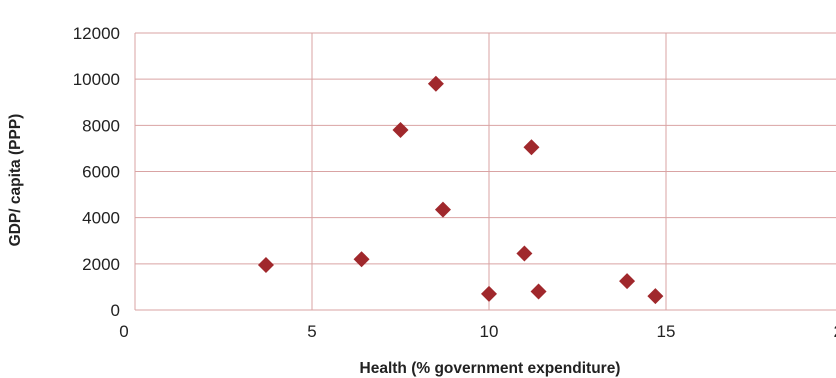 This screenshot has width=836, height=378. Describe the element at coordinates (101, 125) in the screenshot. I see `y-tick-label: 8000` at that location.